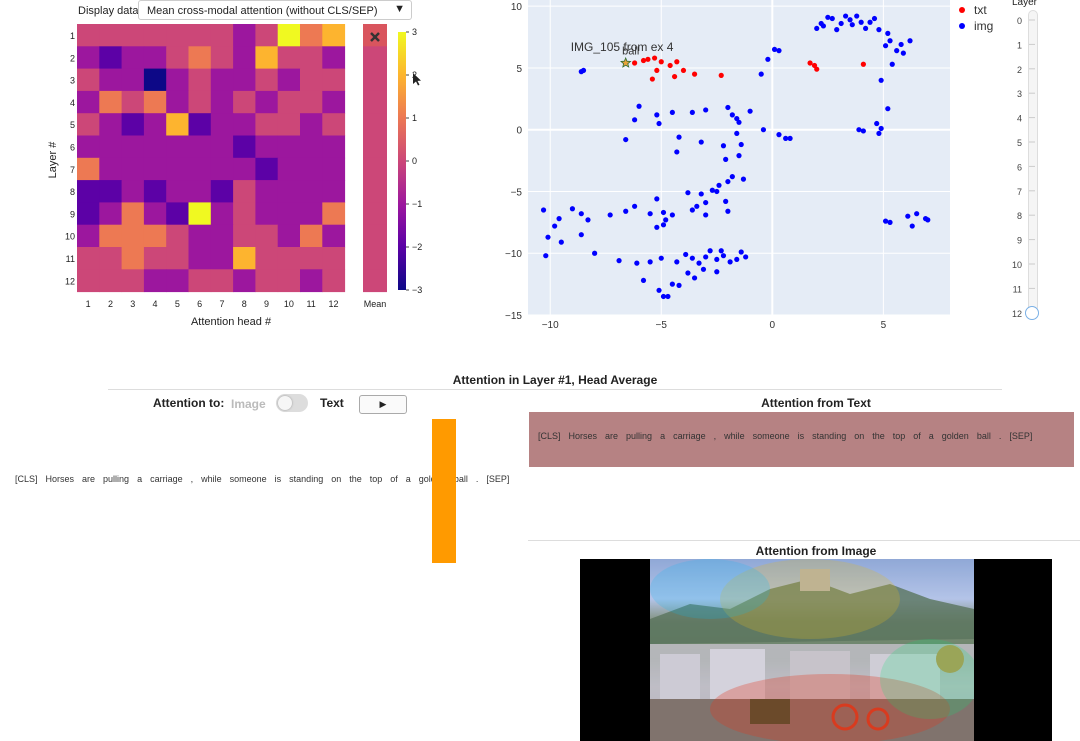  I want to click on token: [SEP], so click(498, 479).